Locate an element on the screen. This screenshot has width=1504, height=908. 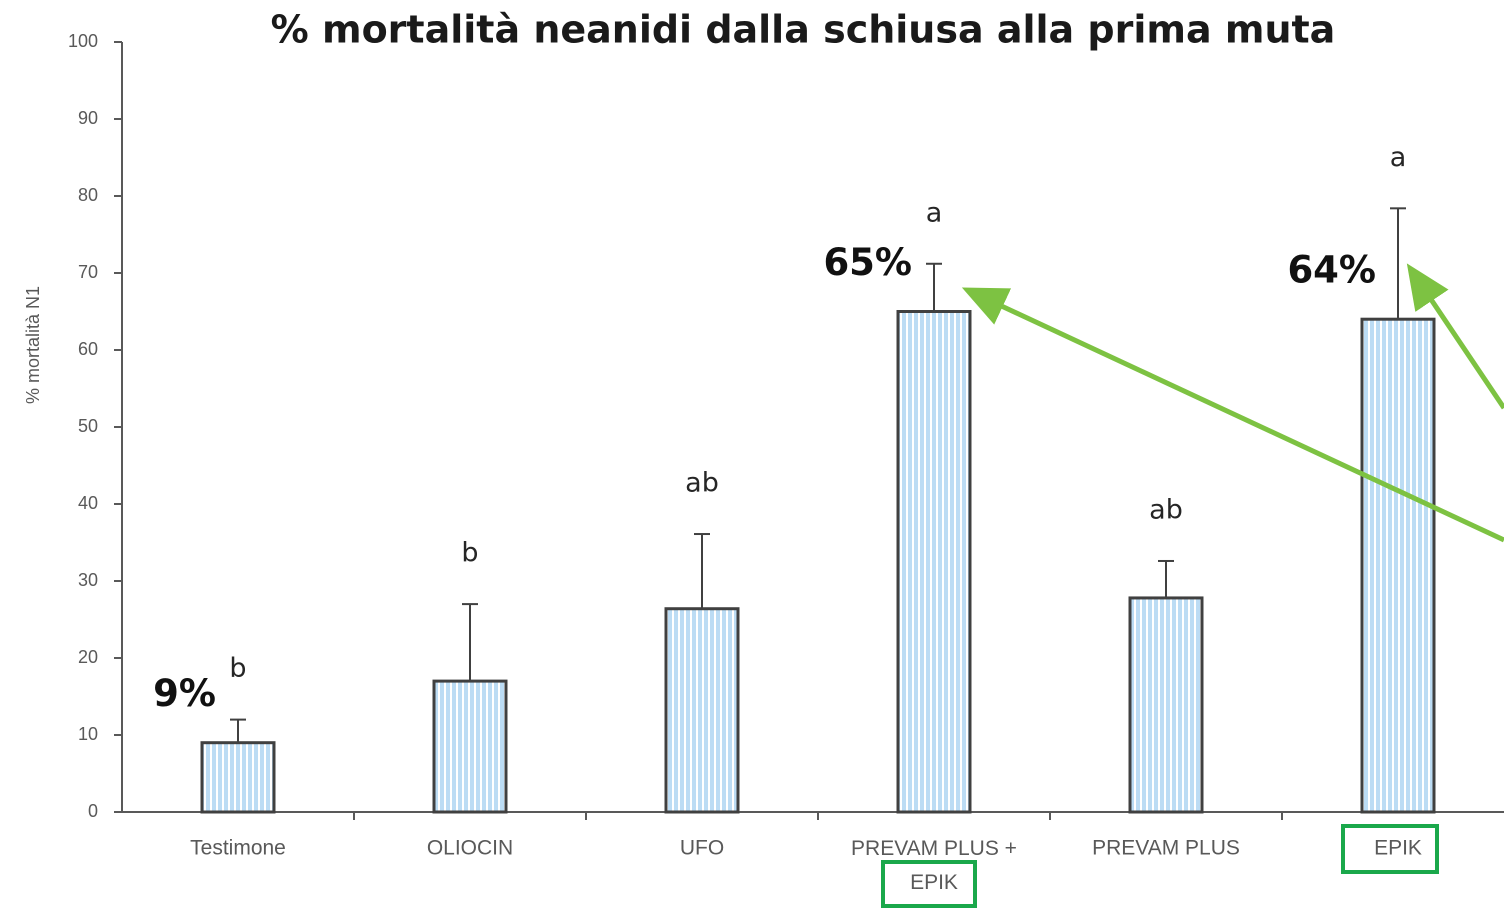
y-tick-label: 60 is located at coordinates (88, 349).